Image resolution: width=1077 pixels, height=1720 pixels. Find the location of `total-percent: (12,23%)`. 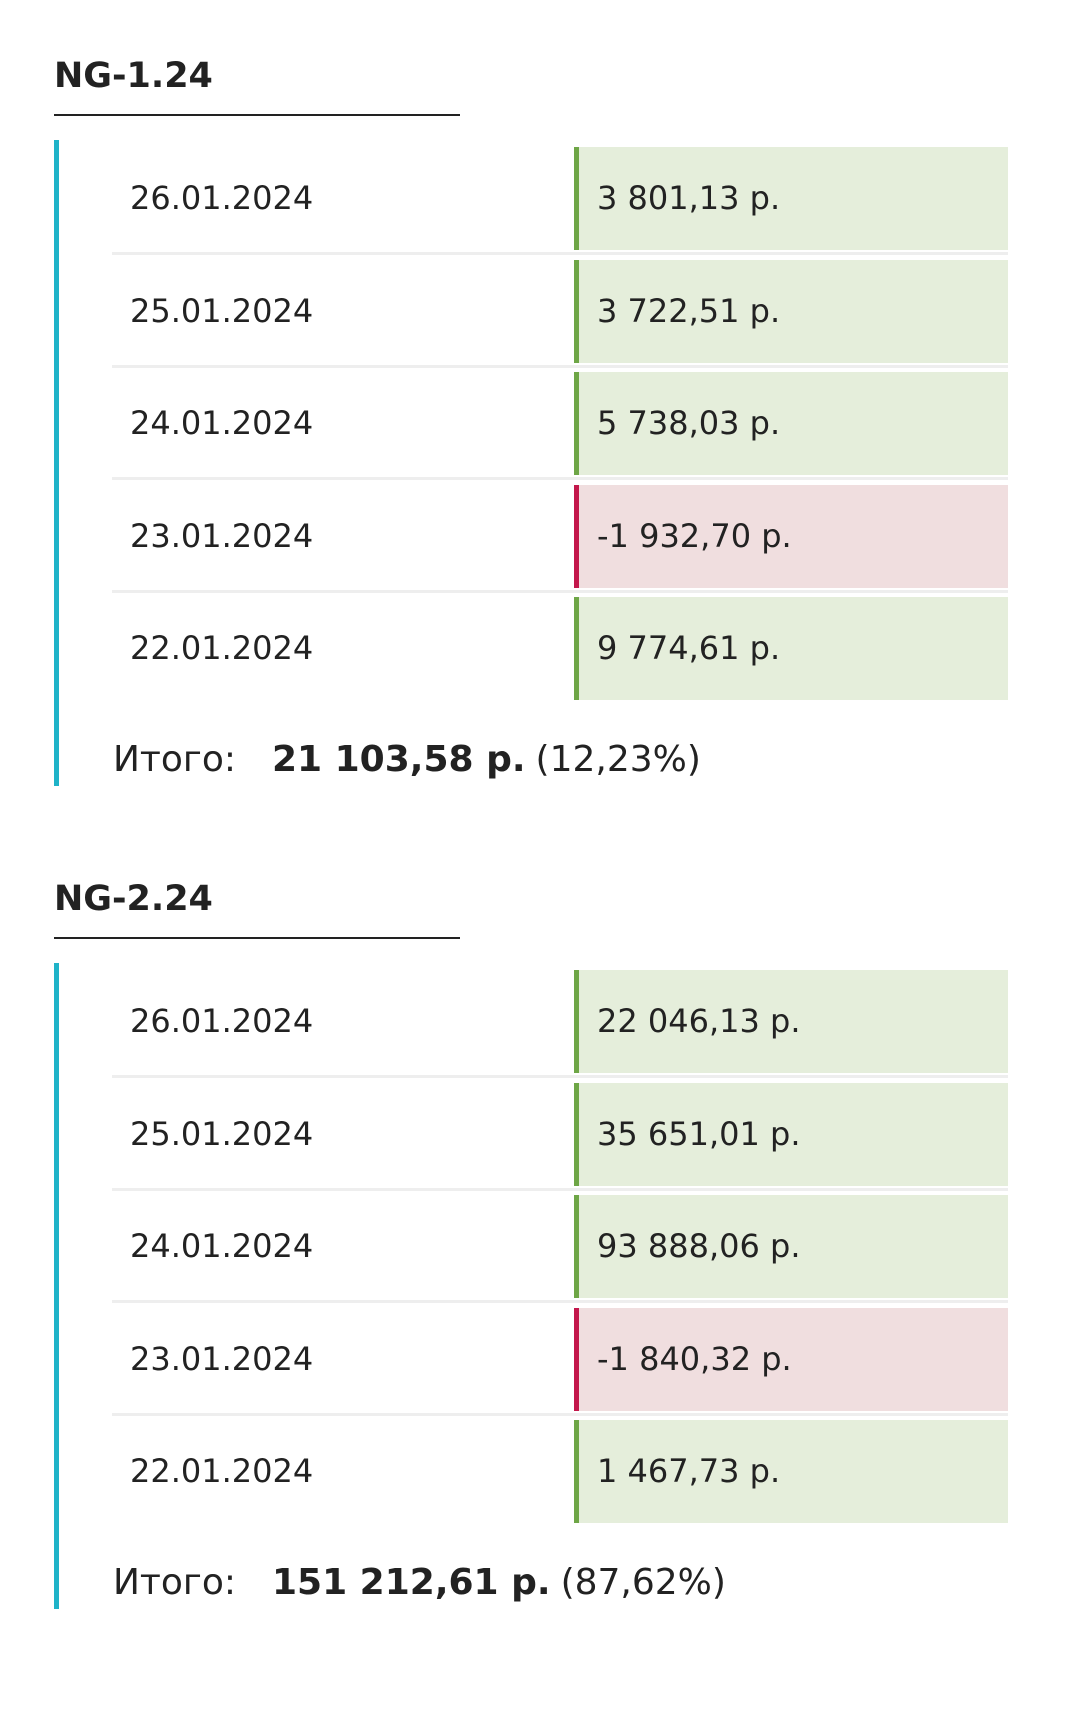

total-percent: (12,23%) is located at coordinates (618, 759).